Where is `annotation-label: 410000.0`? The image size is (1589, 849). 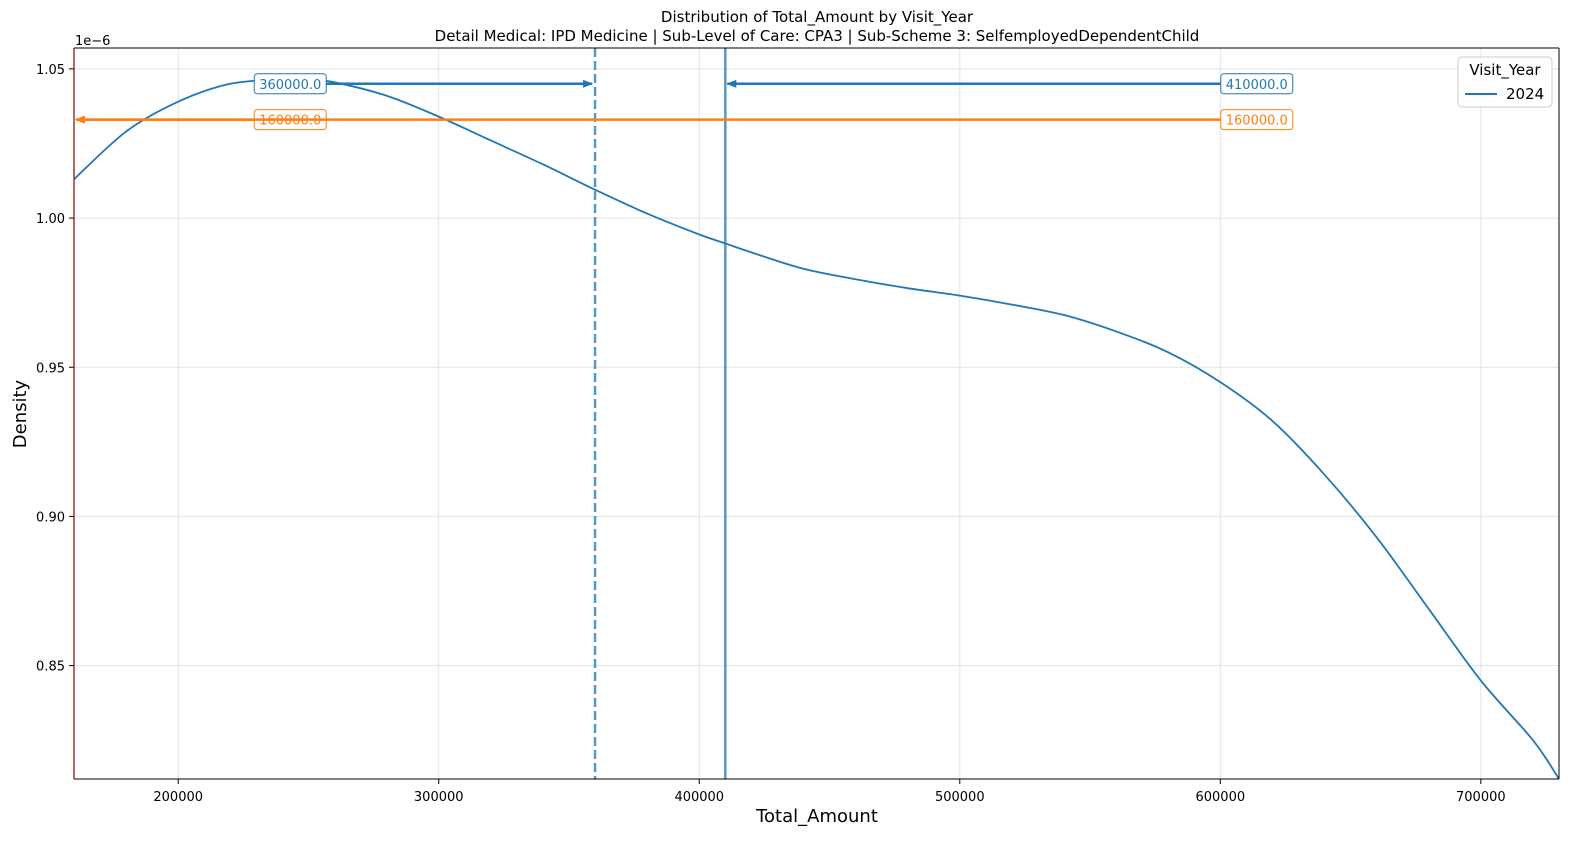
annotation-label: 410000.0 is located at coordinates (1257, 85).